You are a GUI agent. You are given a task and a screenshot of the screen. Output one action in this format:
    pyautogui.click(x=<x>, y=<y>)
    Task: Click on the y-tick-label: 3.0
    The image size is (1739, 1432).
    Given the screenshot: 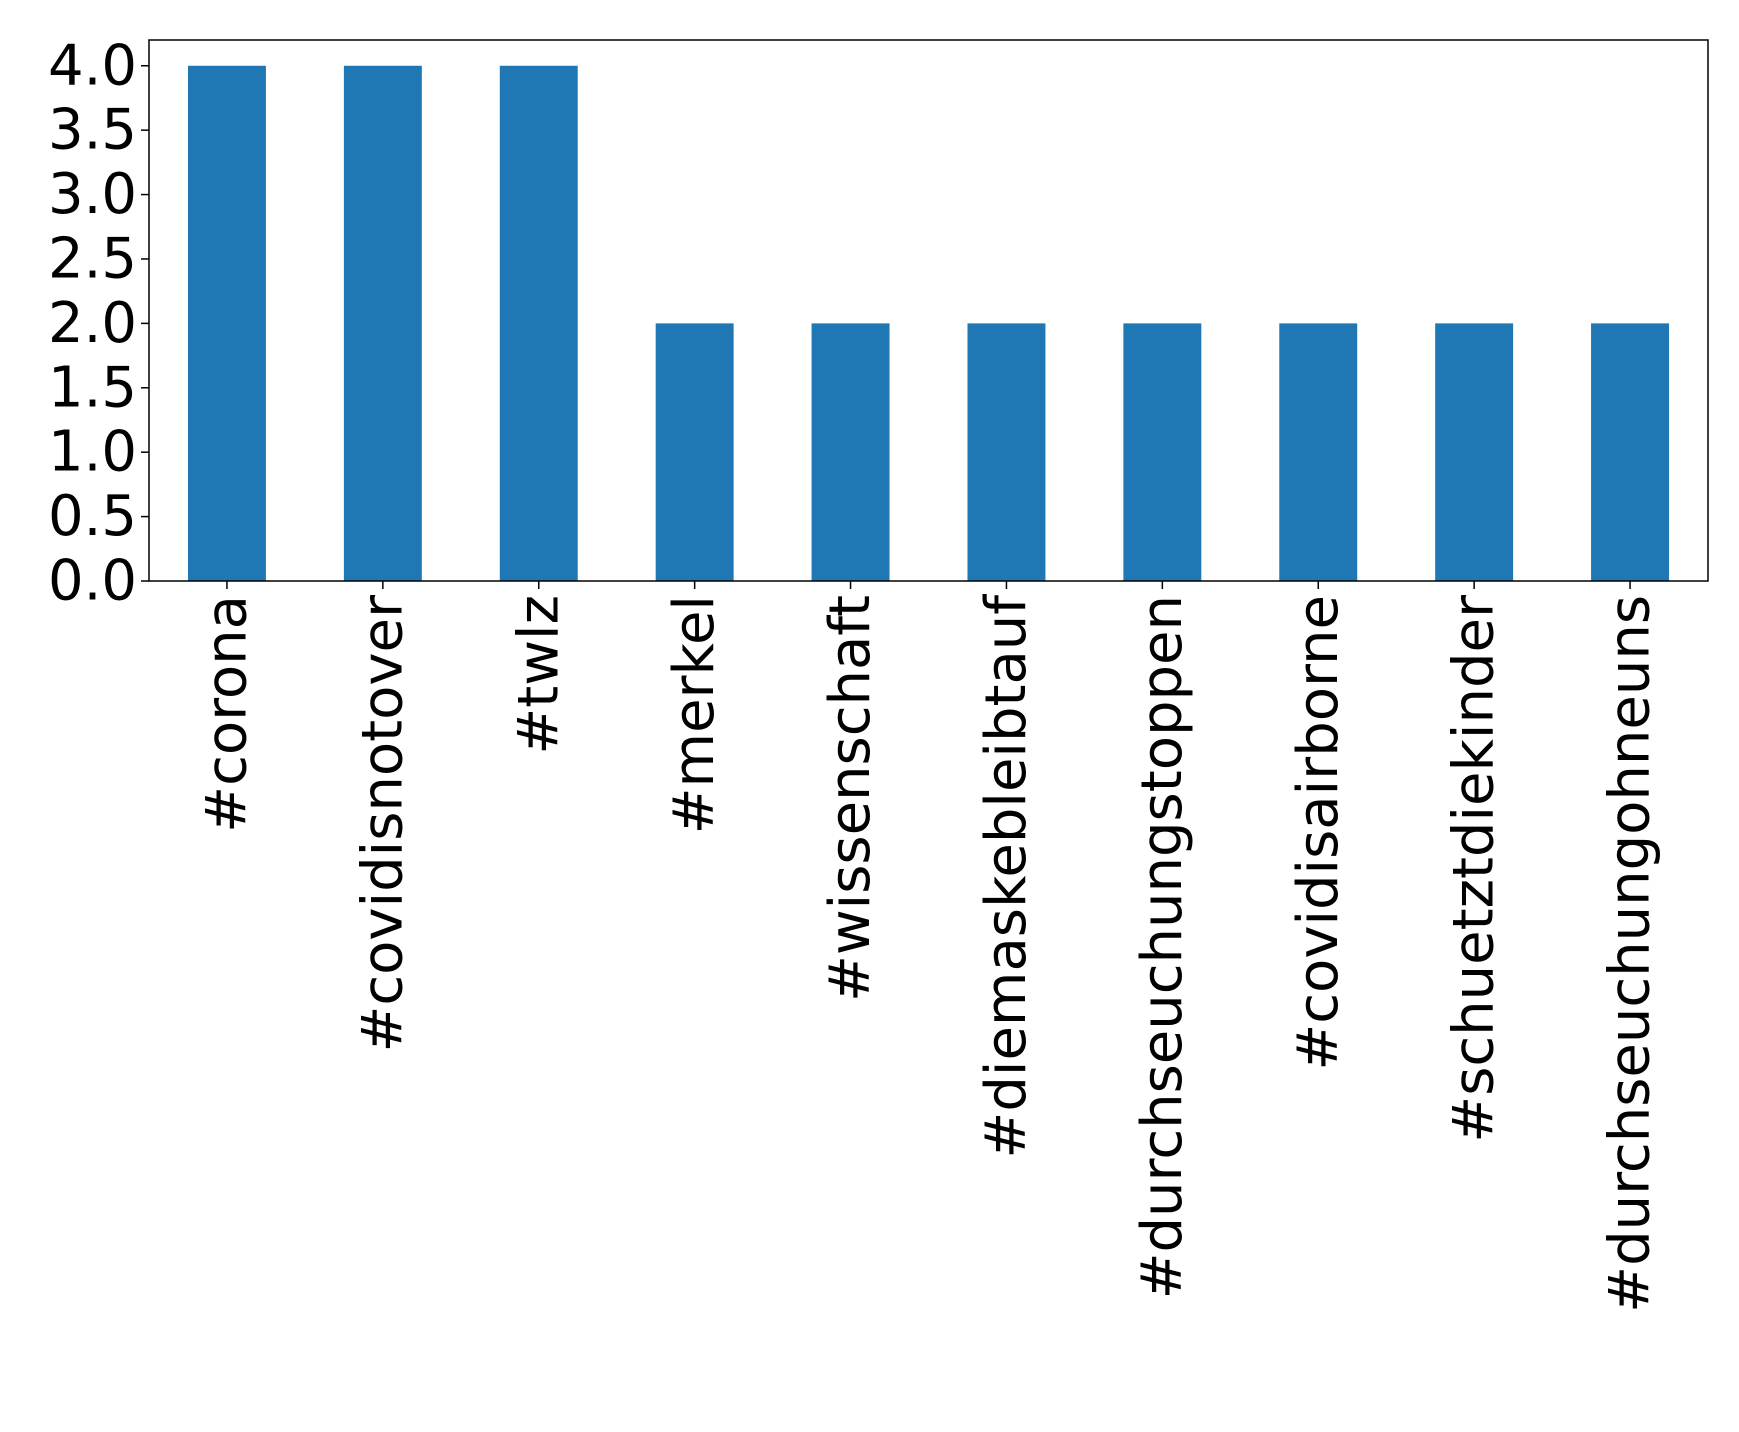 What is the action you would take?
    pyautogui.click(x=92, y=194)
    